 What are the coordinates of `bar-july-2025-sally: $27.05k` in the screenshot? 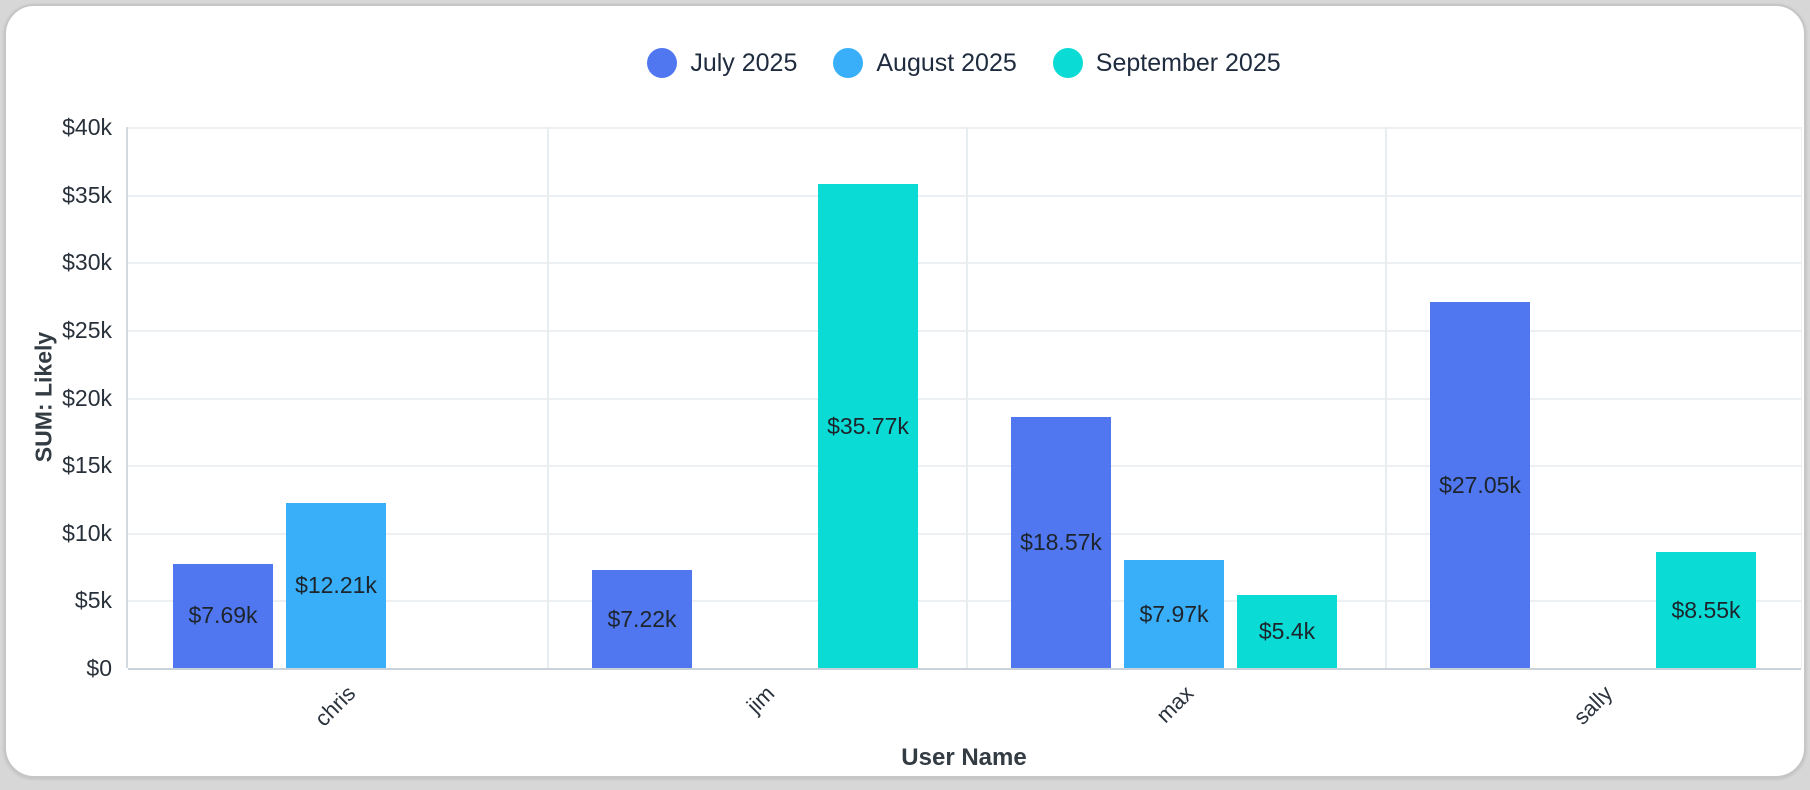 It's located at (1480, 485).